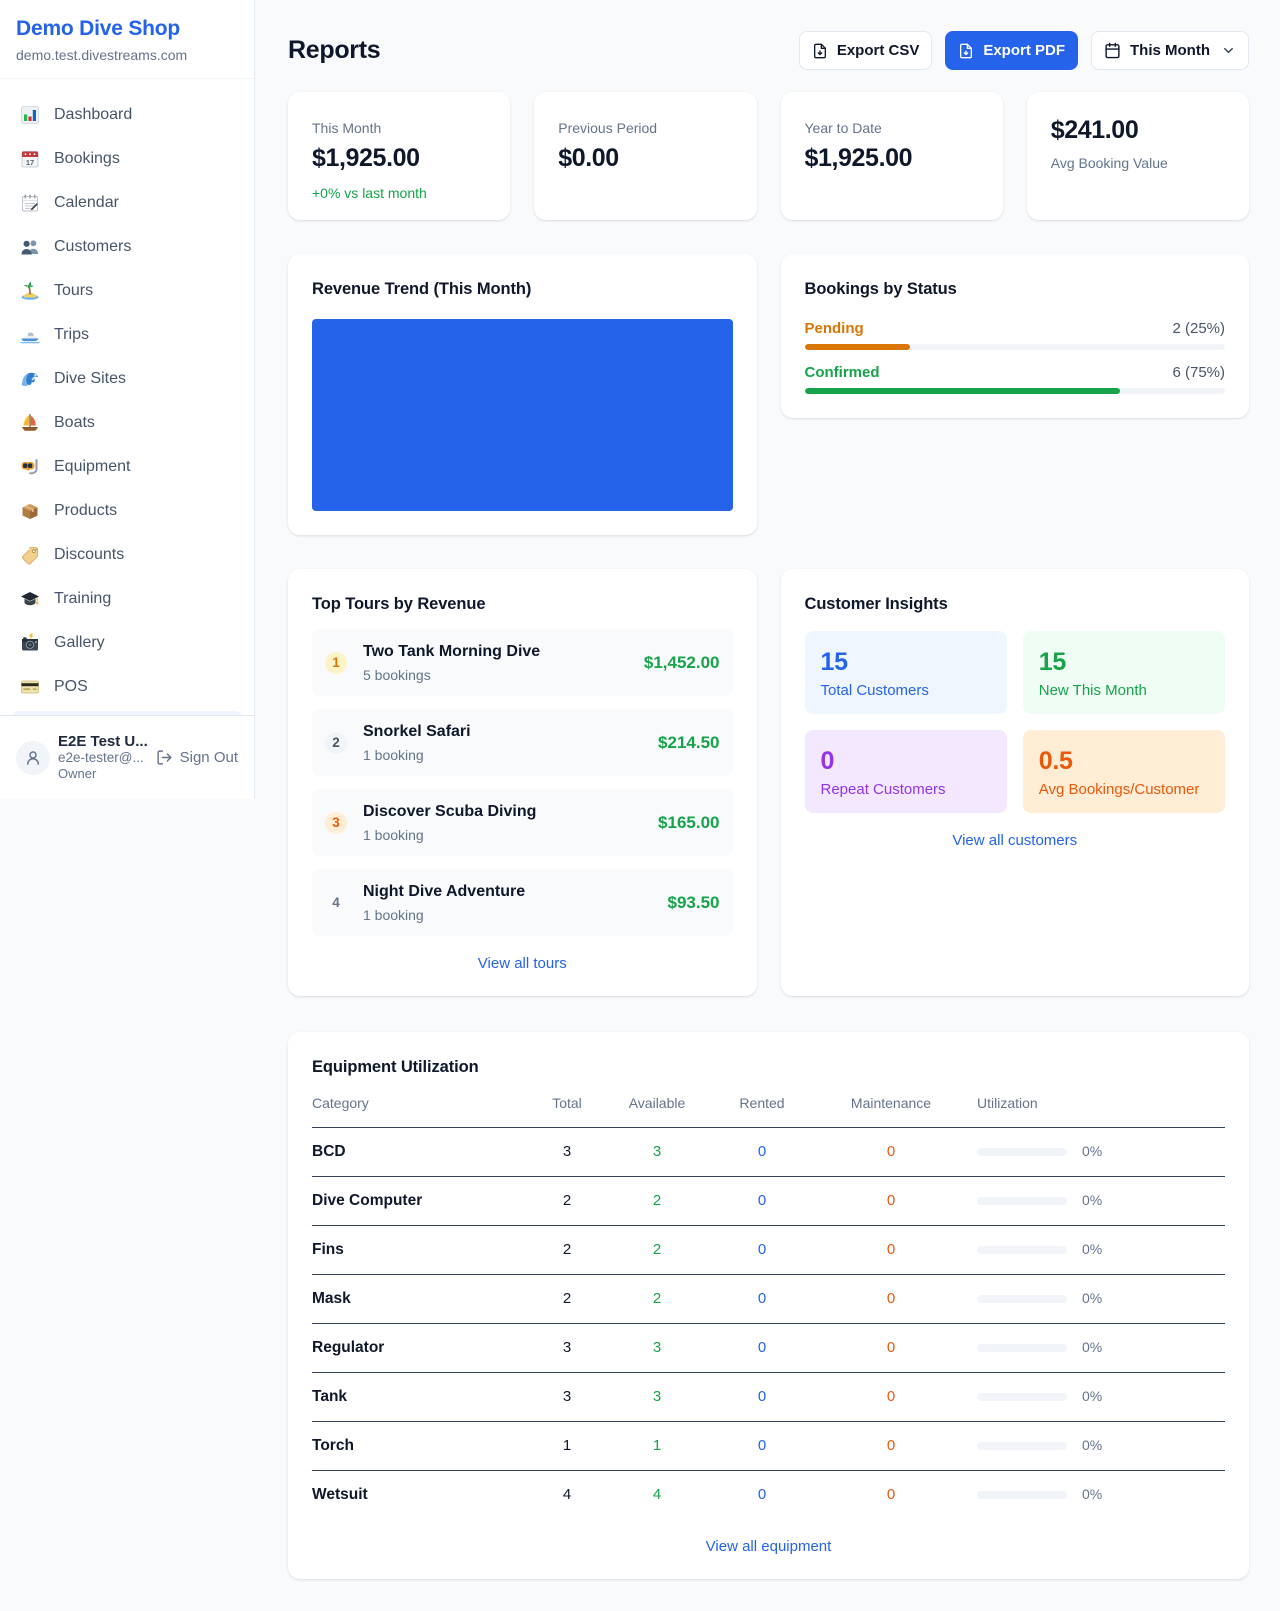 The width and height of the screenshot is (1280, 1611). Describe the element at coordinates (657, 1494) in the screenshot. I see `equipment-available: 4` at that location.